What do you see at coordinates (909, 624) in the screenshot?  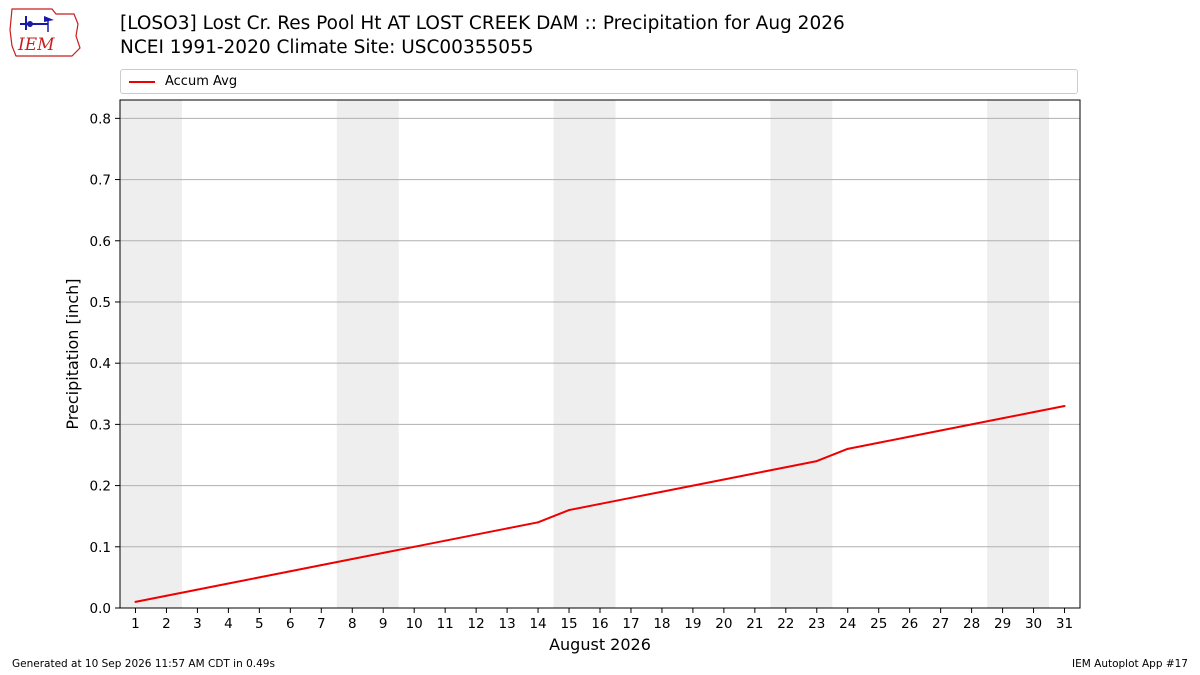 I see `x-tick-label: 26` at bounding box center [909, 624].